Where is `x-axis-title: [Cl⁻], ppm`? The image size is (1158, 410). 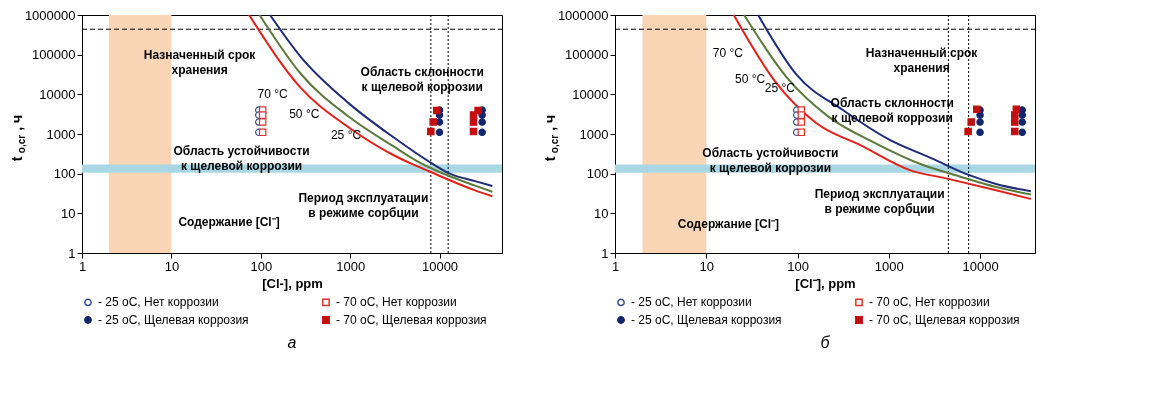 x-axis-title: [Cl⁻], ppm is located at coordinates (825, 283).